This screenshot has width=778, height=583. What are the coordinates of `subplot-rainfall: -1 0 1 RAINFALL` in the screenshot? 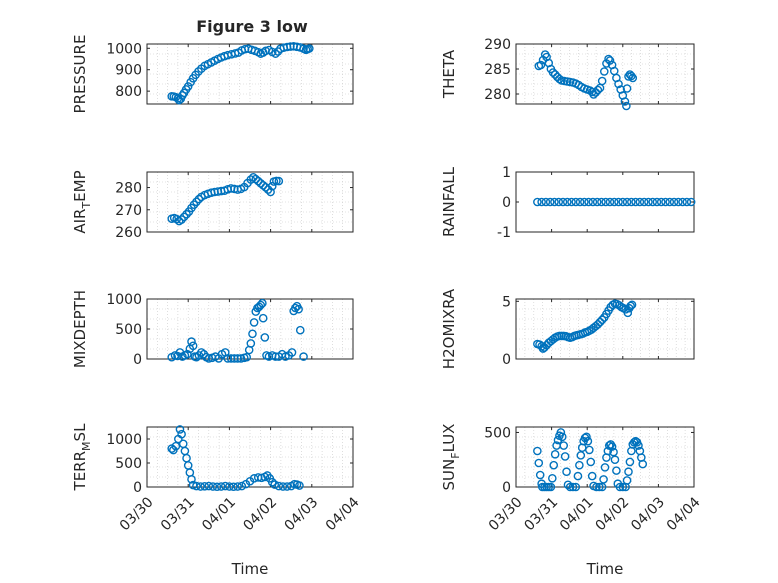 It's located at (568, 203).